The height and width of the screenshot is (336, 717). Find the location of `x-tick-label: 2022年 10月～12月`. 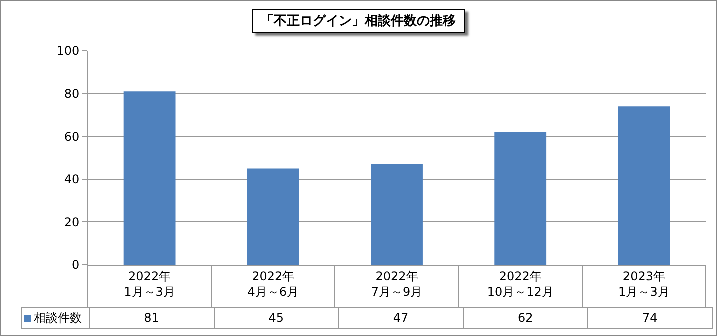

x-tick-label: 2022年 10月～12月 is located at coordinates (520, 284).